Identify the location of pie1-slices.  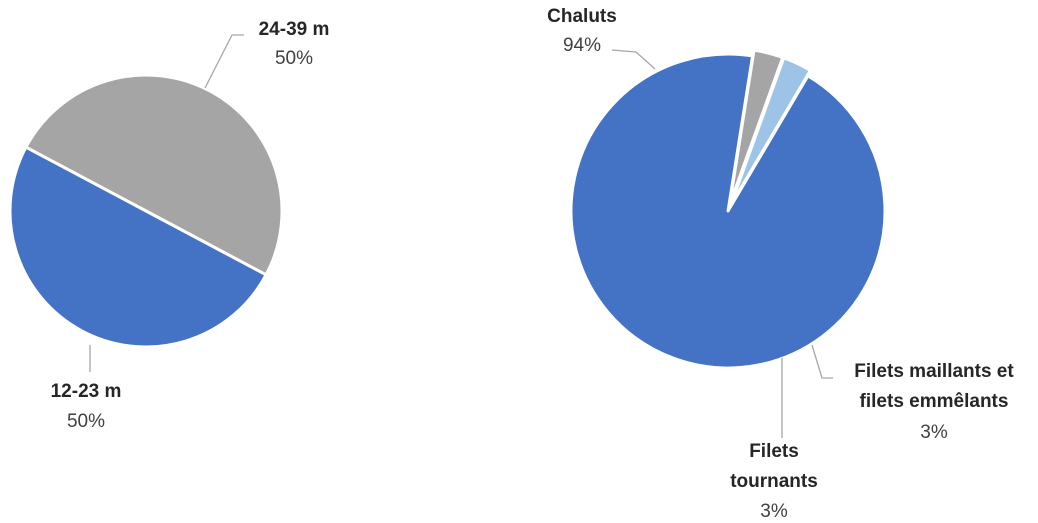
(146, 211).